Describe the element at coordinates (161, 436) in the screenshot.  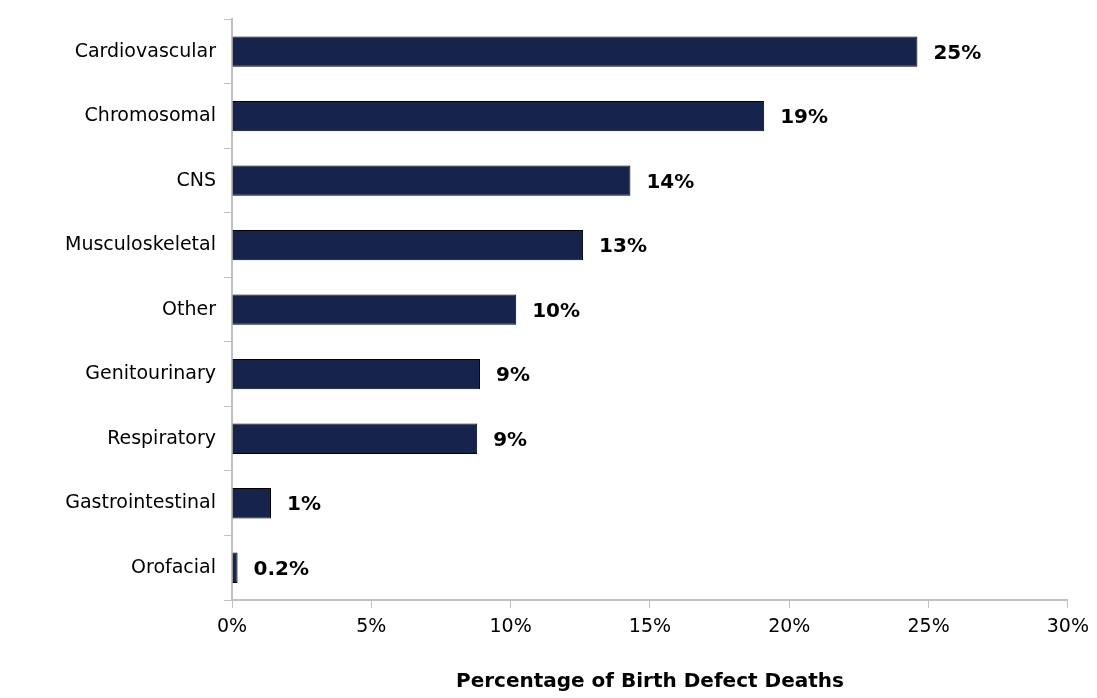
I see `y-tick-label: Respiratory` at that location.